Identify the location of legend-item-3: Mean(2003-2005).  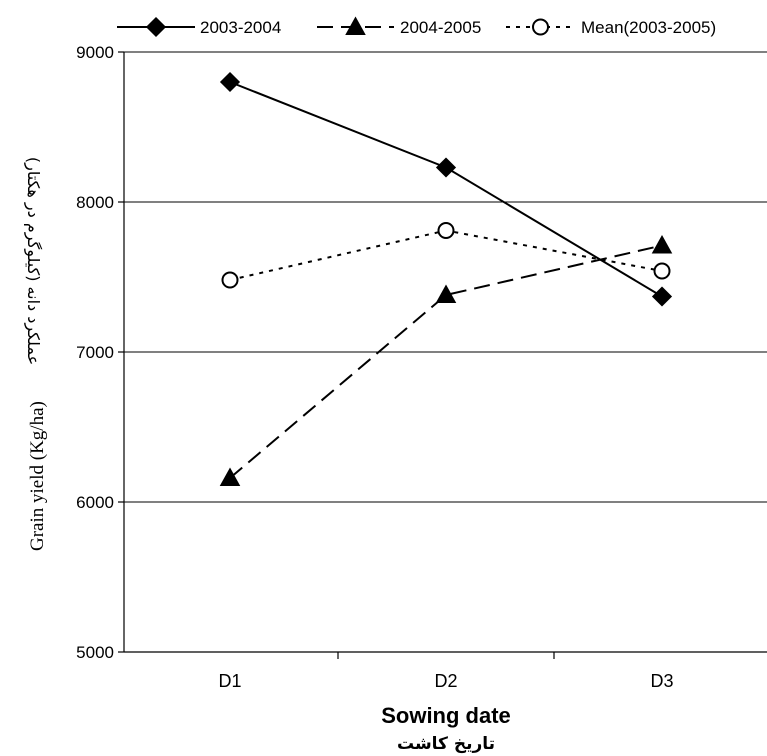
(611, 27).